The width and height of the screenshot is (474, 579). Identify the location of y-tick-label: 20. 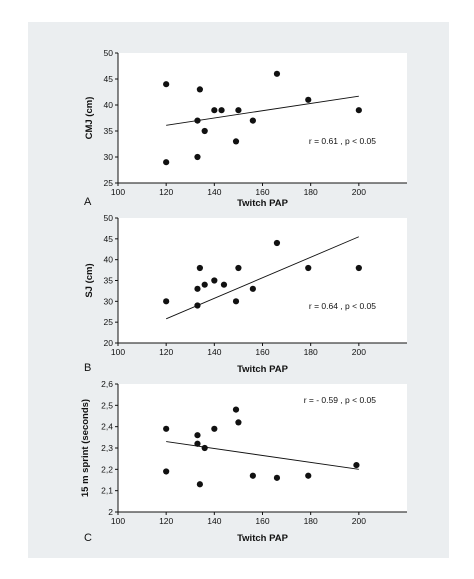
(109, 343).